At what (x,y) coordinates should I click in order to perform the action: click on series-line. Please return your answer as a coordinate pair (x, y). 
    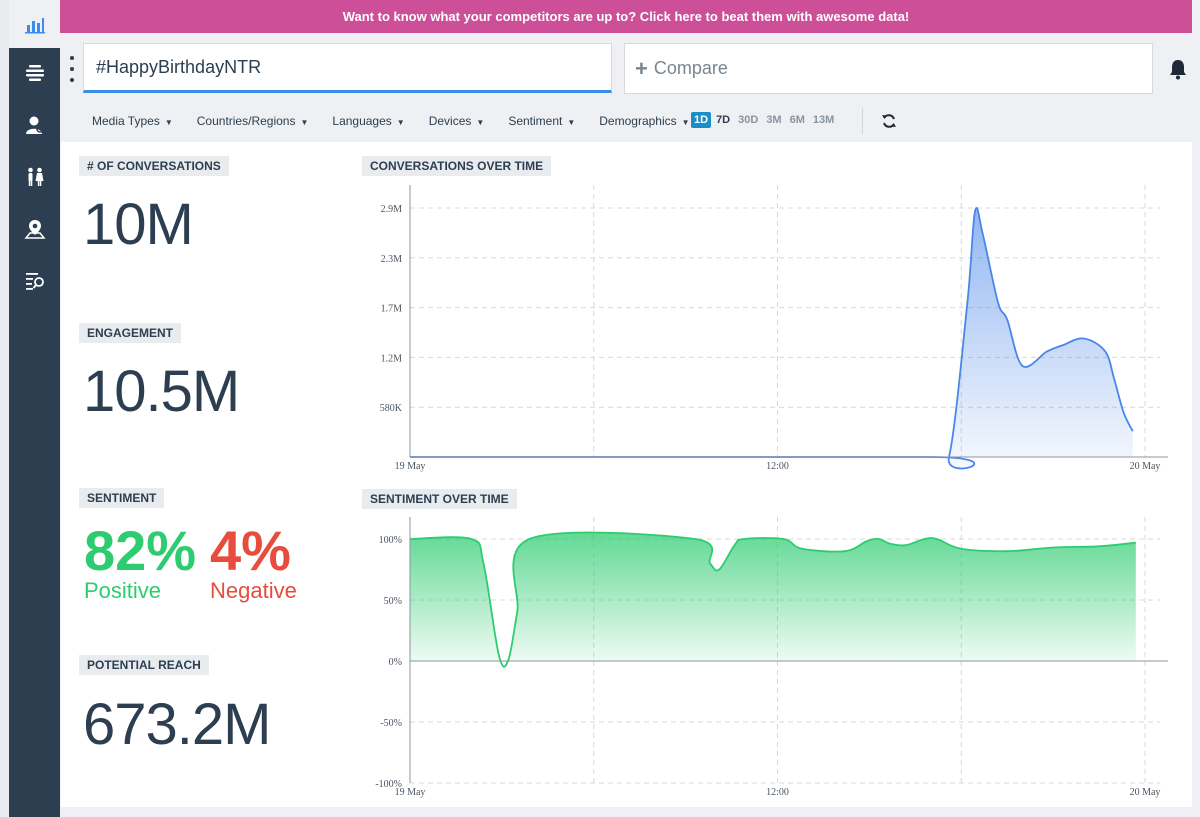
    Looking at the image, I should click on (772, 599).